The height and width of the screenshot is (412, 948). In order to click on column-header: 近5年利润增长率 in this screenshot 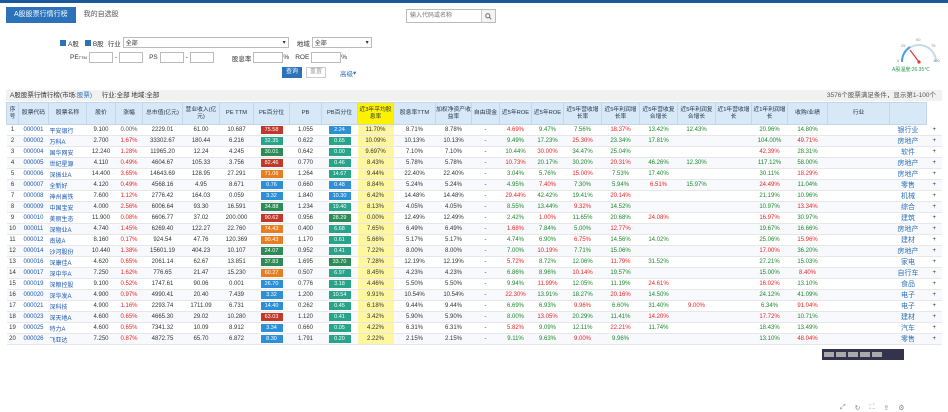, I will do `click(620, 113)`.